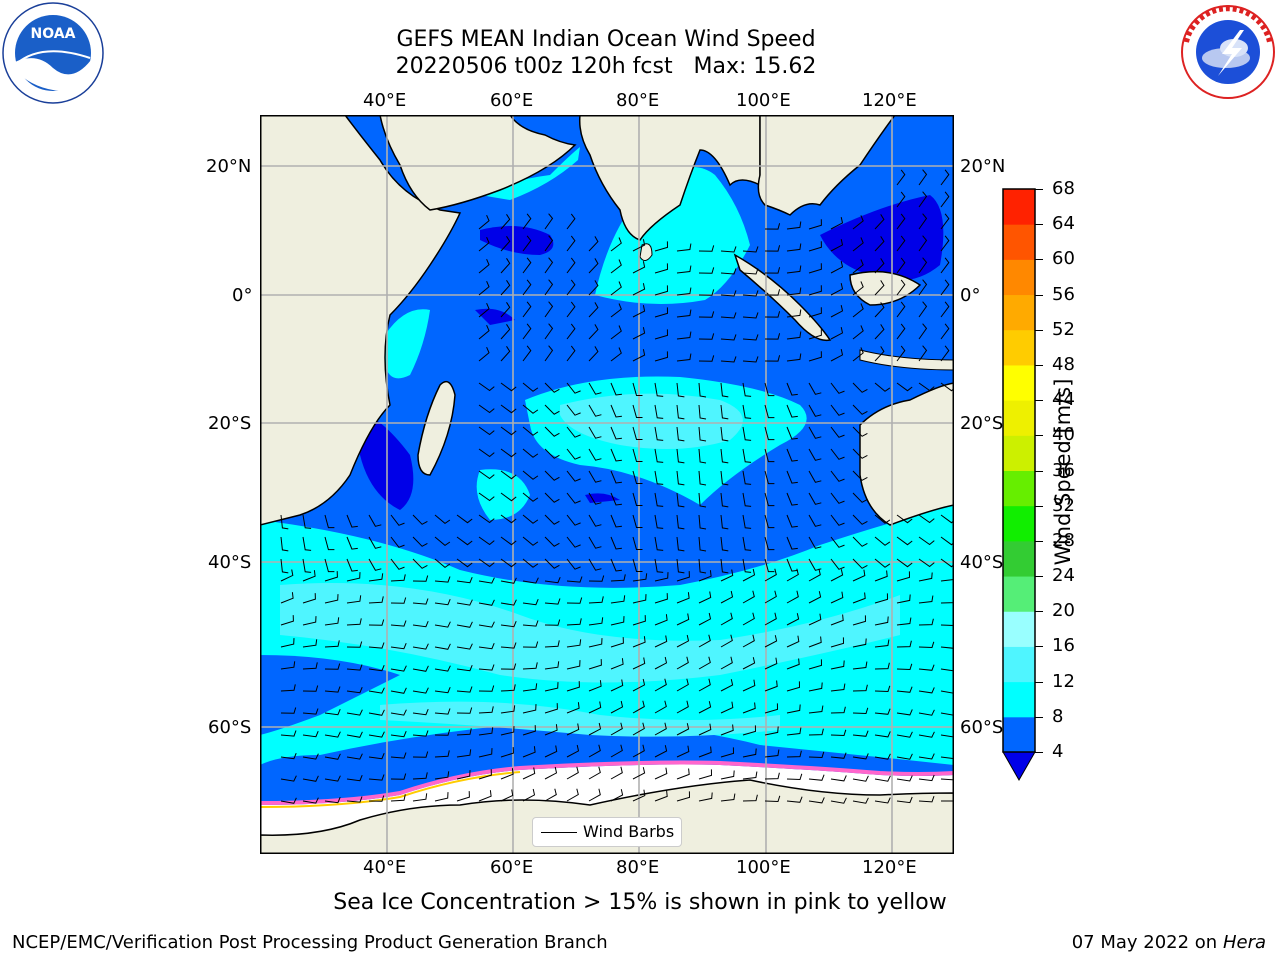 Image resolution: width=1280 pixels, height=960 pixels. What do you see at coordinates (512, 867) in the screenshot?
I see `bottom-lon-label-60e: 60°E` at bounding box center [512, 867].